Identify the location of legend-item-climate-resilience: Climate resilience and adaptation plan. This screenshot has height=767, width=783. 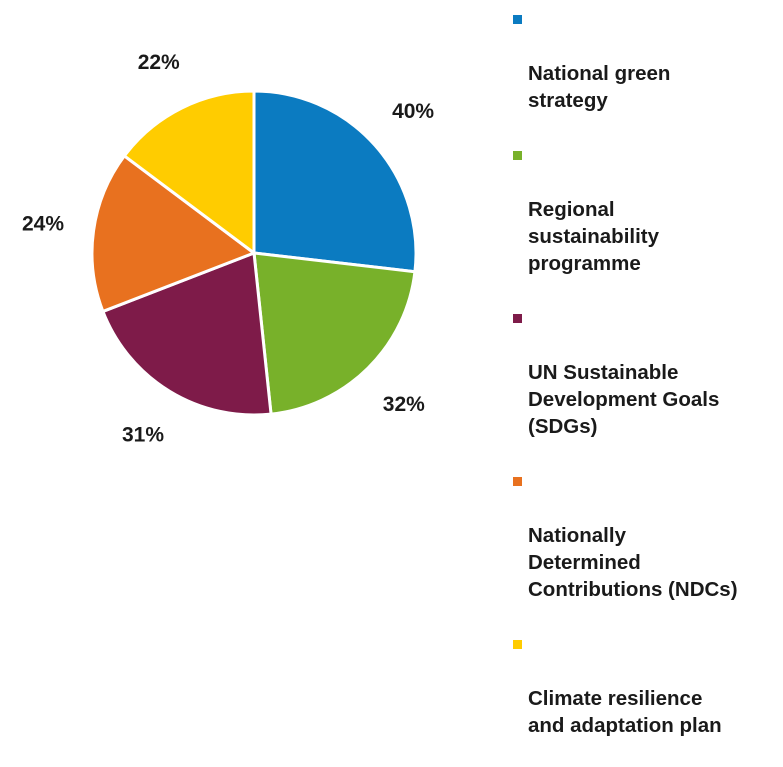
(647, 685).